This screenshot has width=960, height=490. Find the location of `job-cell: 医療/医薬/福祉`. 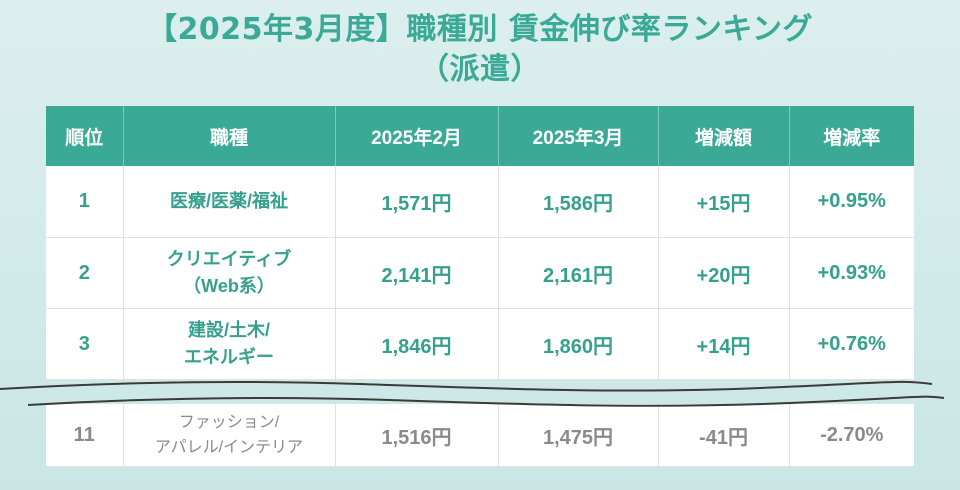

job-cell: 医療/医薬/福祉 is located at coordinates (229, 202).